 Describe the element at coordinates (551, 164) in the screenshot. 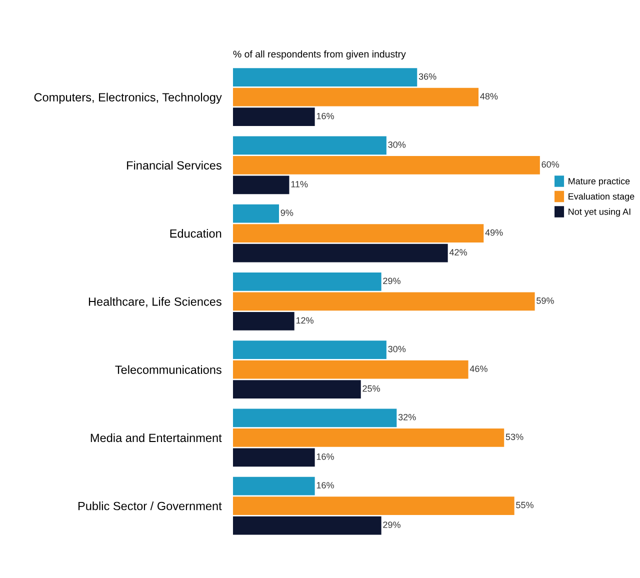

I see `data-label: 60%` at that location.